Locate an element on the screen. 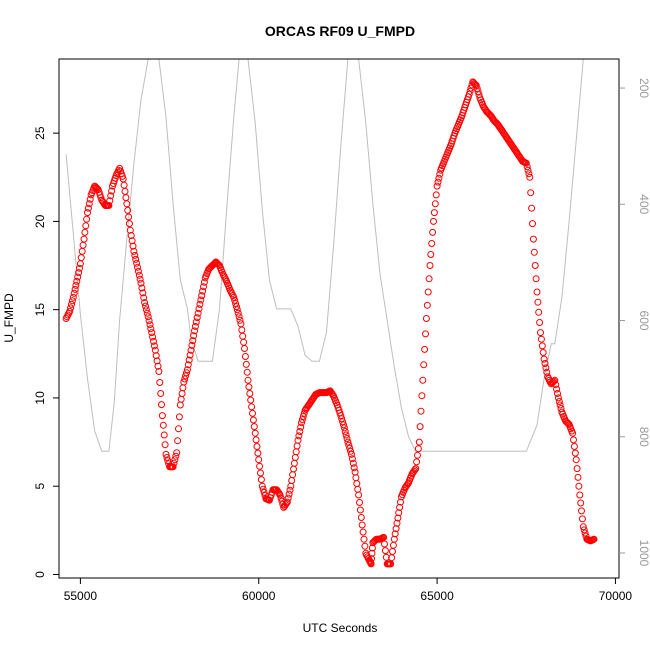 This screenshot has height=650, width=650. y2-tick-label: 400 is located at coordinates (643, 204).